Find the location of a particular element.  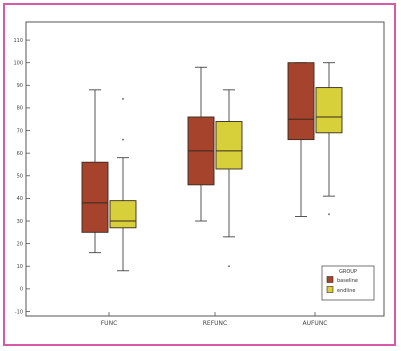

y-tick-label: 70 is located at coordinates (20, 131).